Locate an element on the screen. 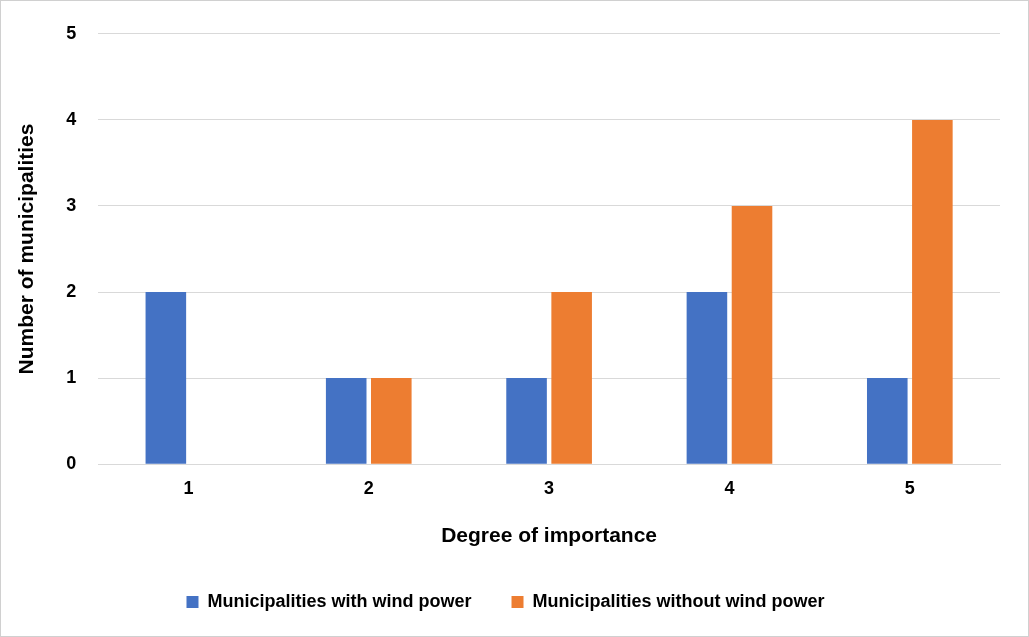 This screenshot has height=637, width=1029. y-tick-label: 1 is located at coordinates (71, 377).